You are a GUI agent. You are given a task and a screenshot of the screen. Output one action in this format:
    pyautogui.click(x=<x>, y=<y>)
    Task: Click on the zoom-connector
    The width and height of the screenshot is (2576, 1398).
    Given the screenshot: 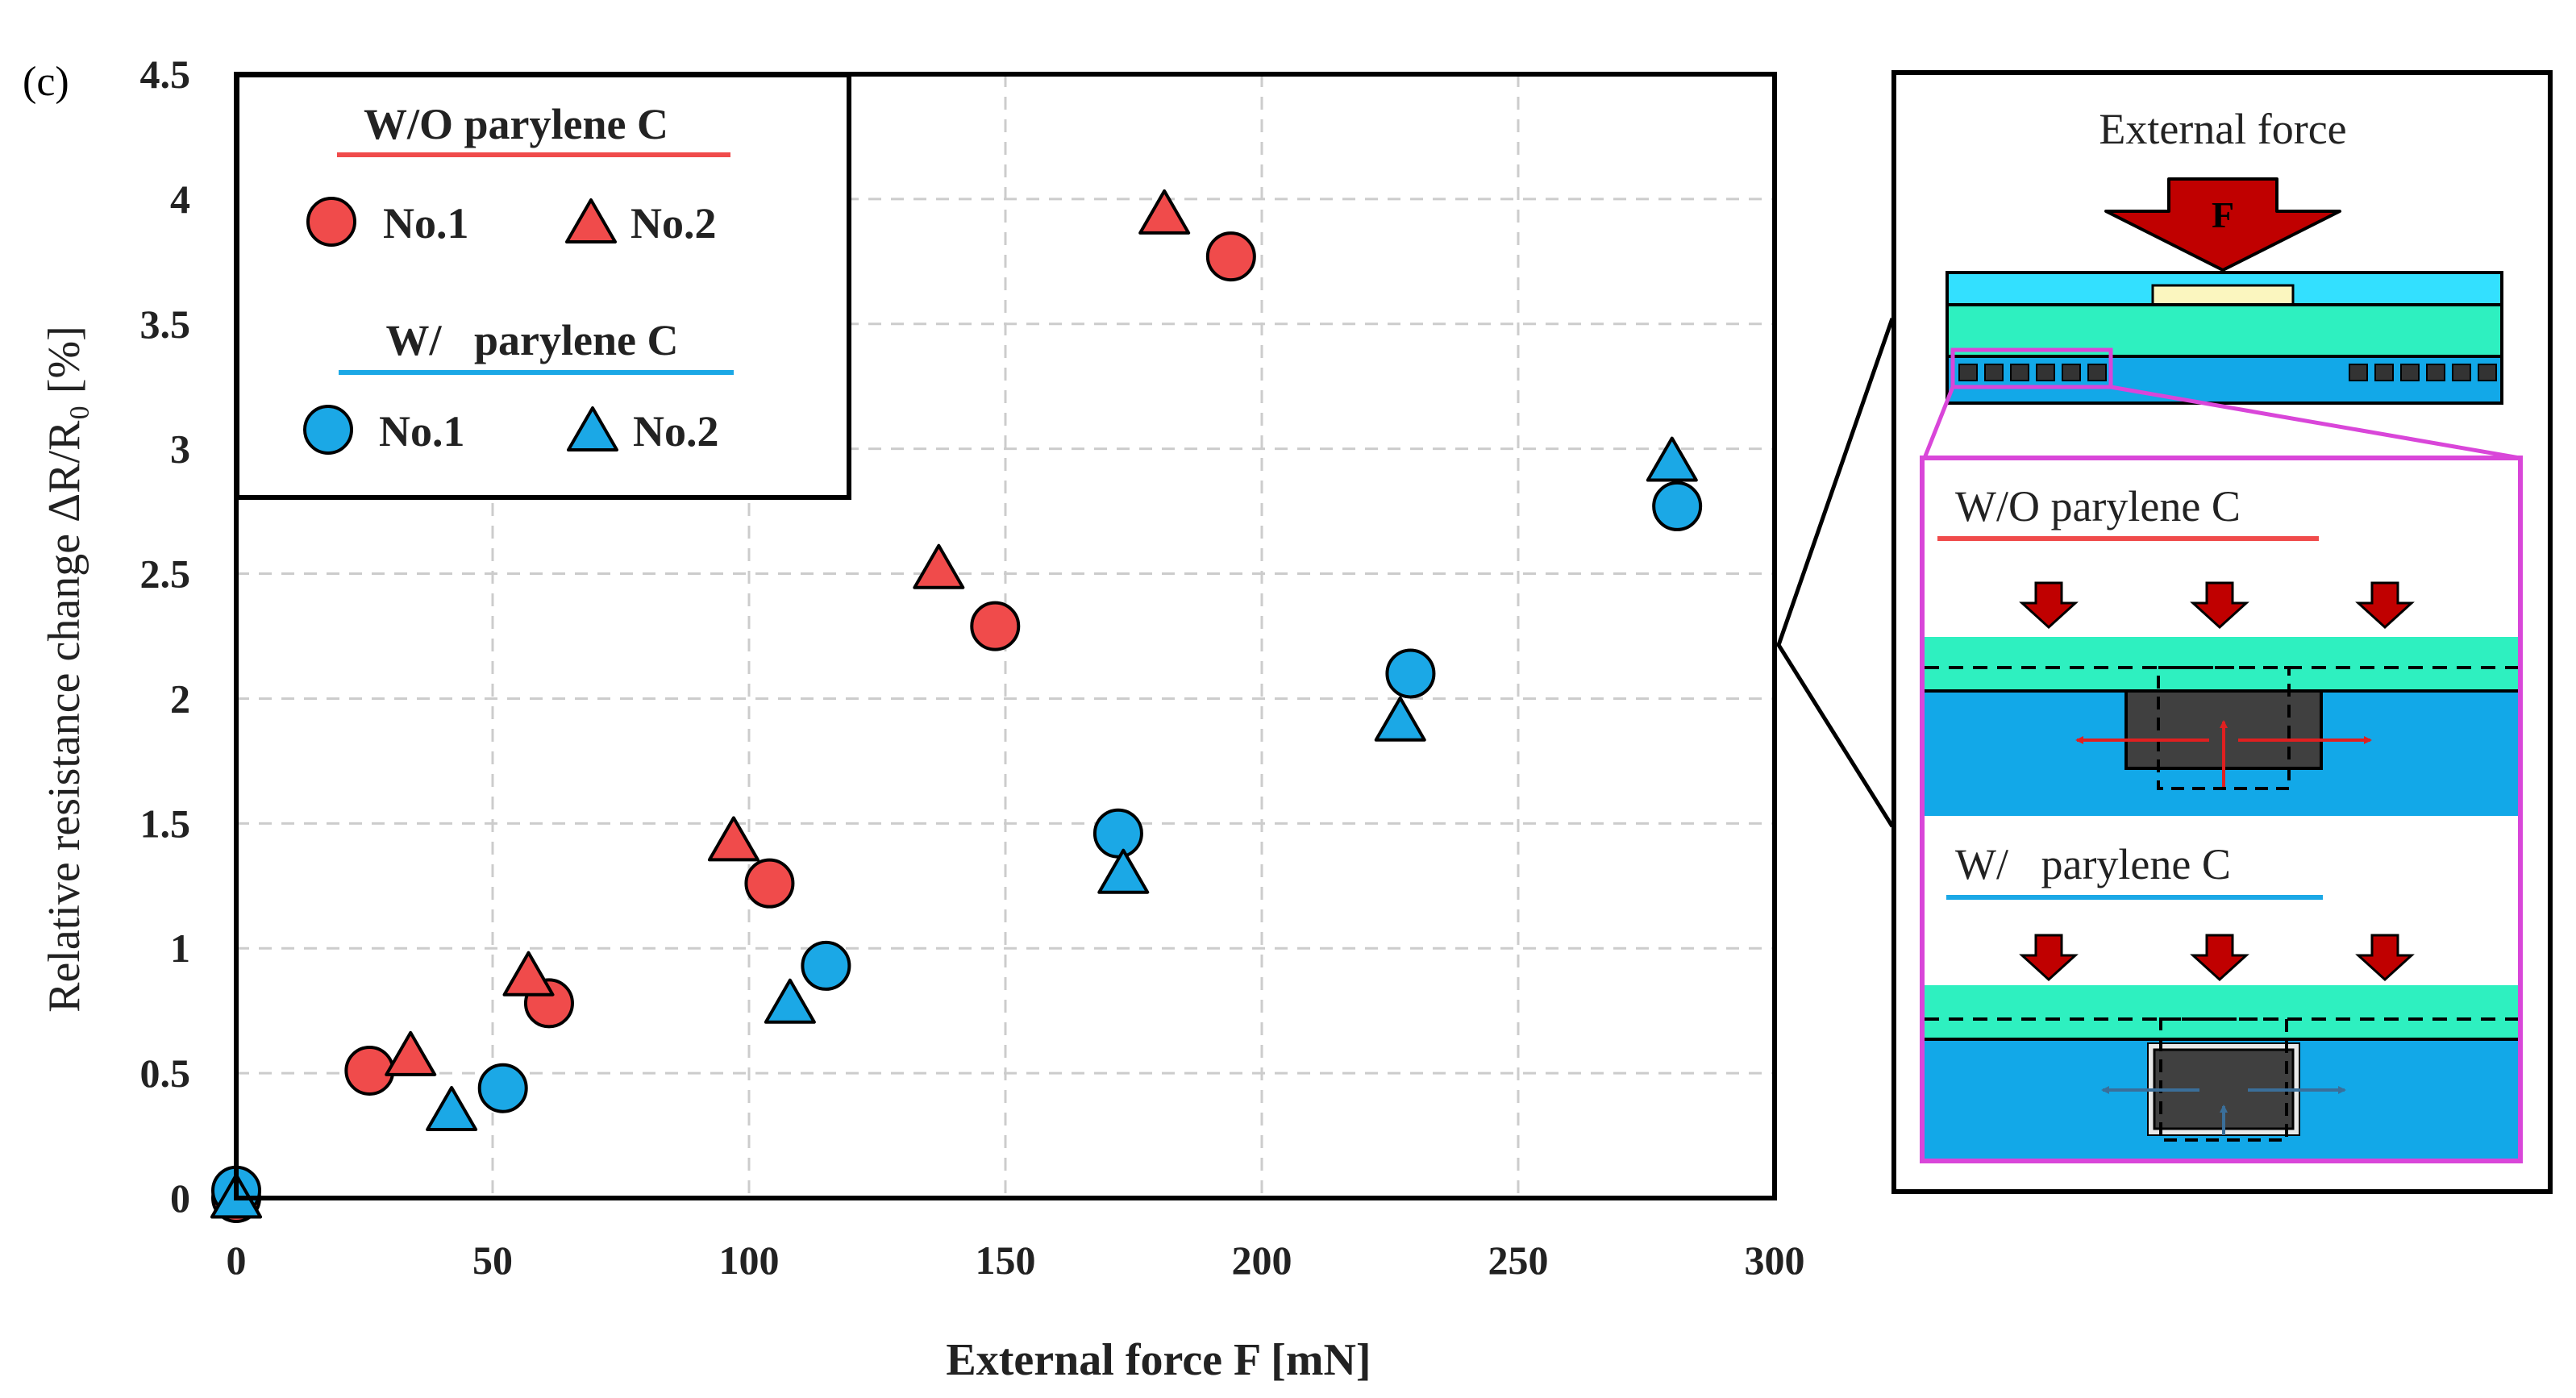 What is the action you would take?
    pyautogui.click(x=1836, y=573)
    